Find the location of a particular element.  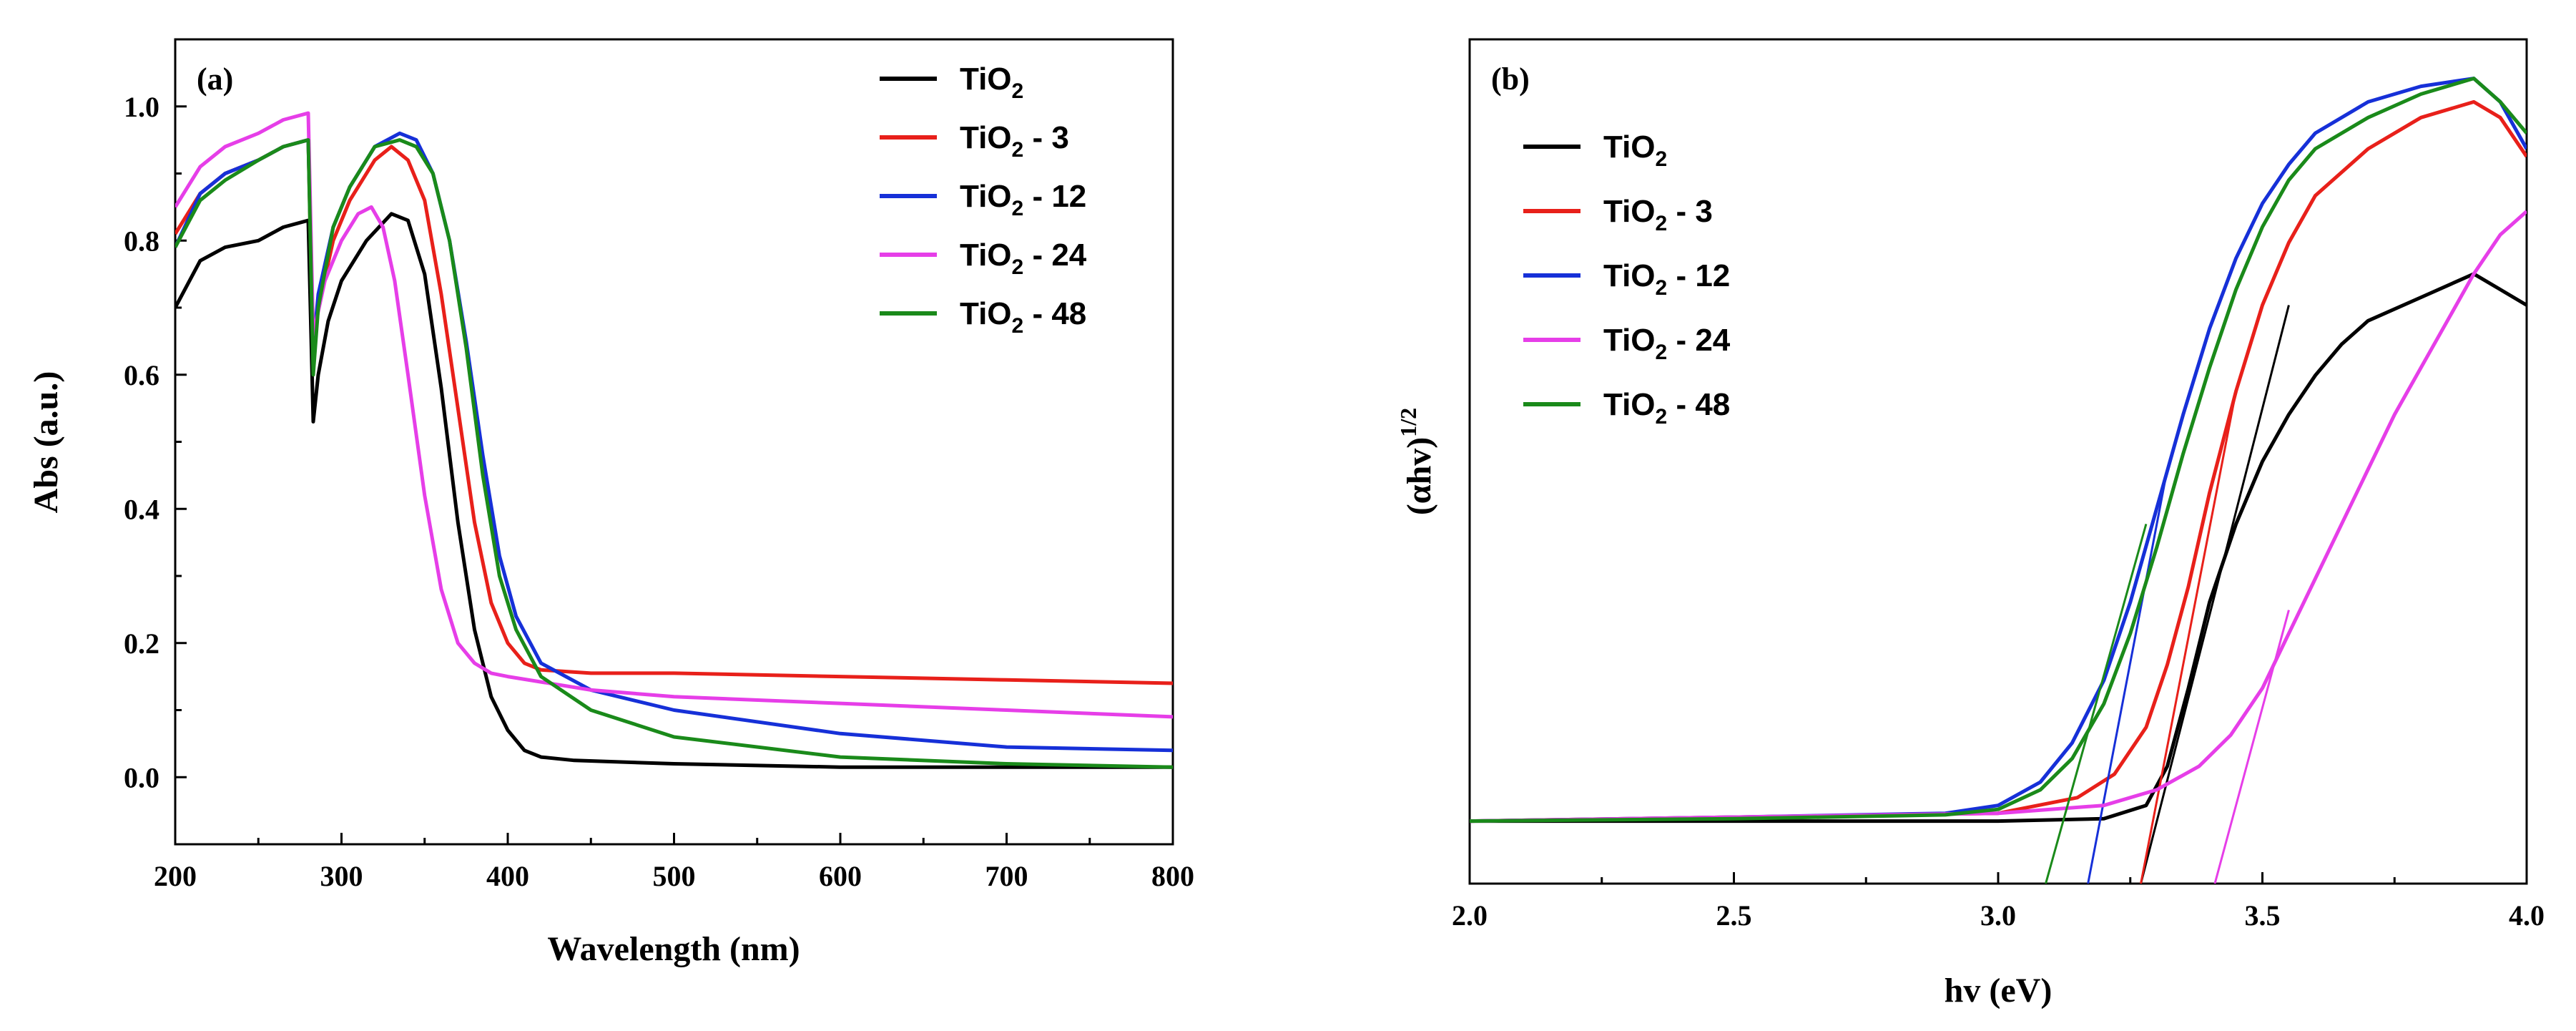

panel-a-x-tick-label: 500 is located at coordinates (675, 876).